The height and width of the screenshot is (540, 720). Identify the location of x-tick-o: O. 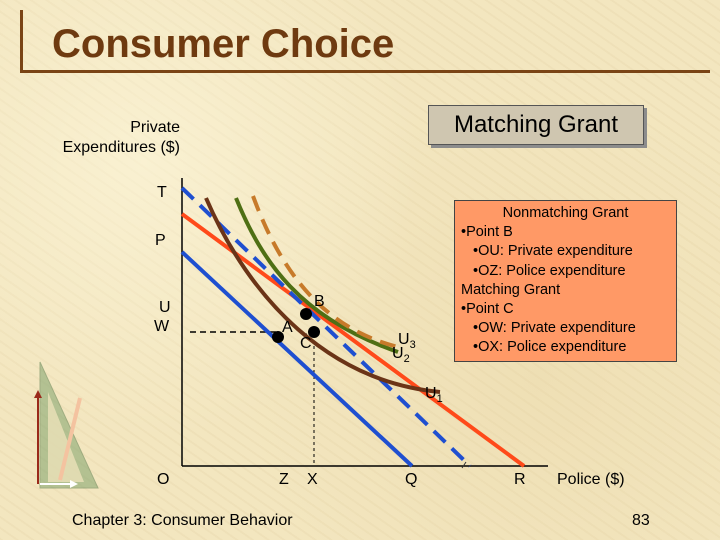
(163, 479).